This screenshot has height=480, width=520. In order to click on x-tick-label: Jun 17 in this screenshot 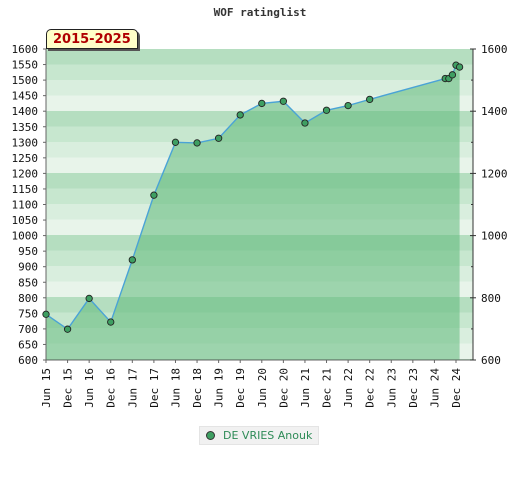, I will do `click(132, 388)`.